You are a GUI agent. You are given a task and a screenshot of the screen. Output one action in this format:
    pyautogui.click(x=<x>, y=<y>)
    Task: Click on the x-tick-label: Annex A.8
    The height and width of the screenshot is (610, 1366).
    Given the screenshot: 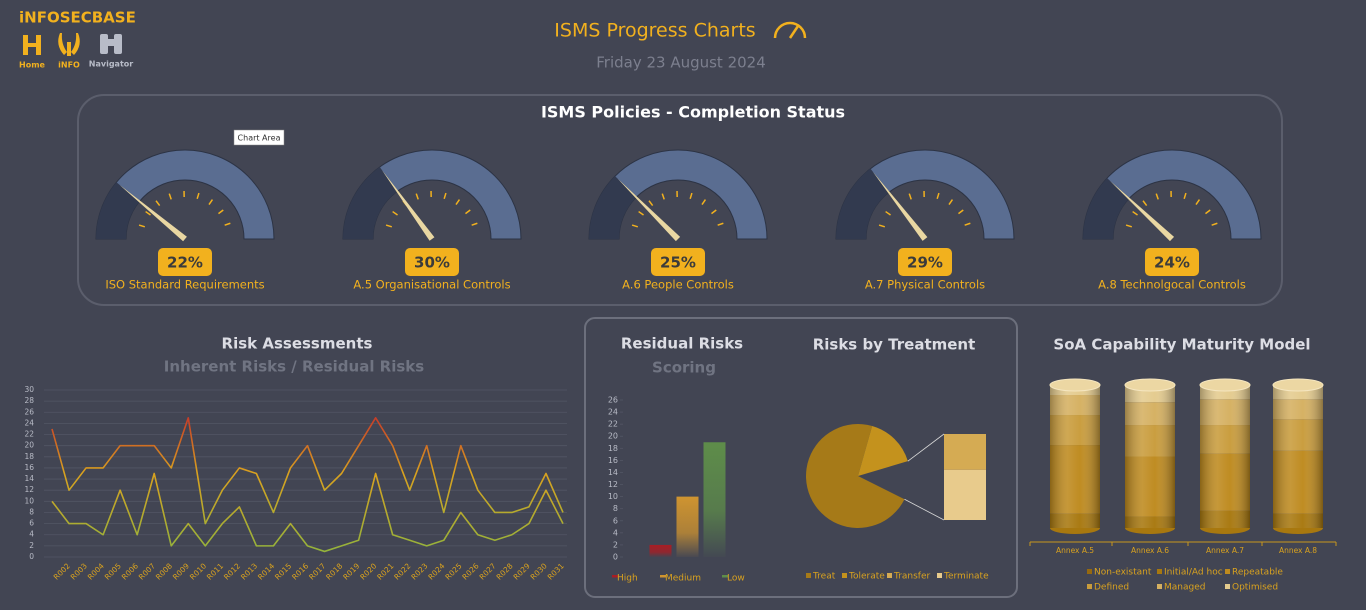 What is the action you would take?
    pyautogui.click(x=1298, y=550)
    